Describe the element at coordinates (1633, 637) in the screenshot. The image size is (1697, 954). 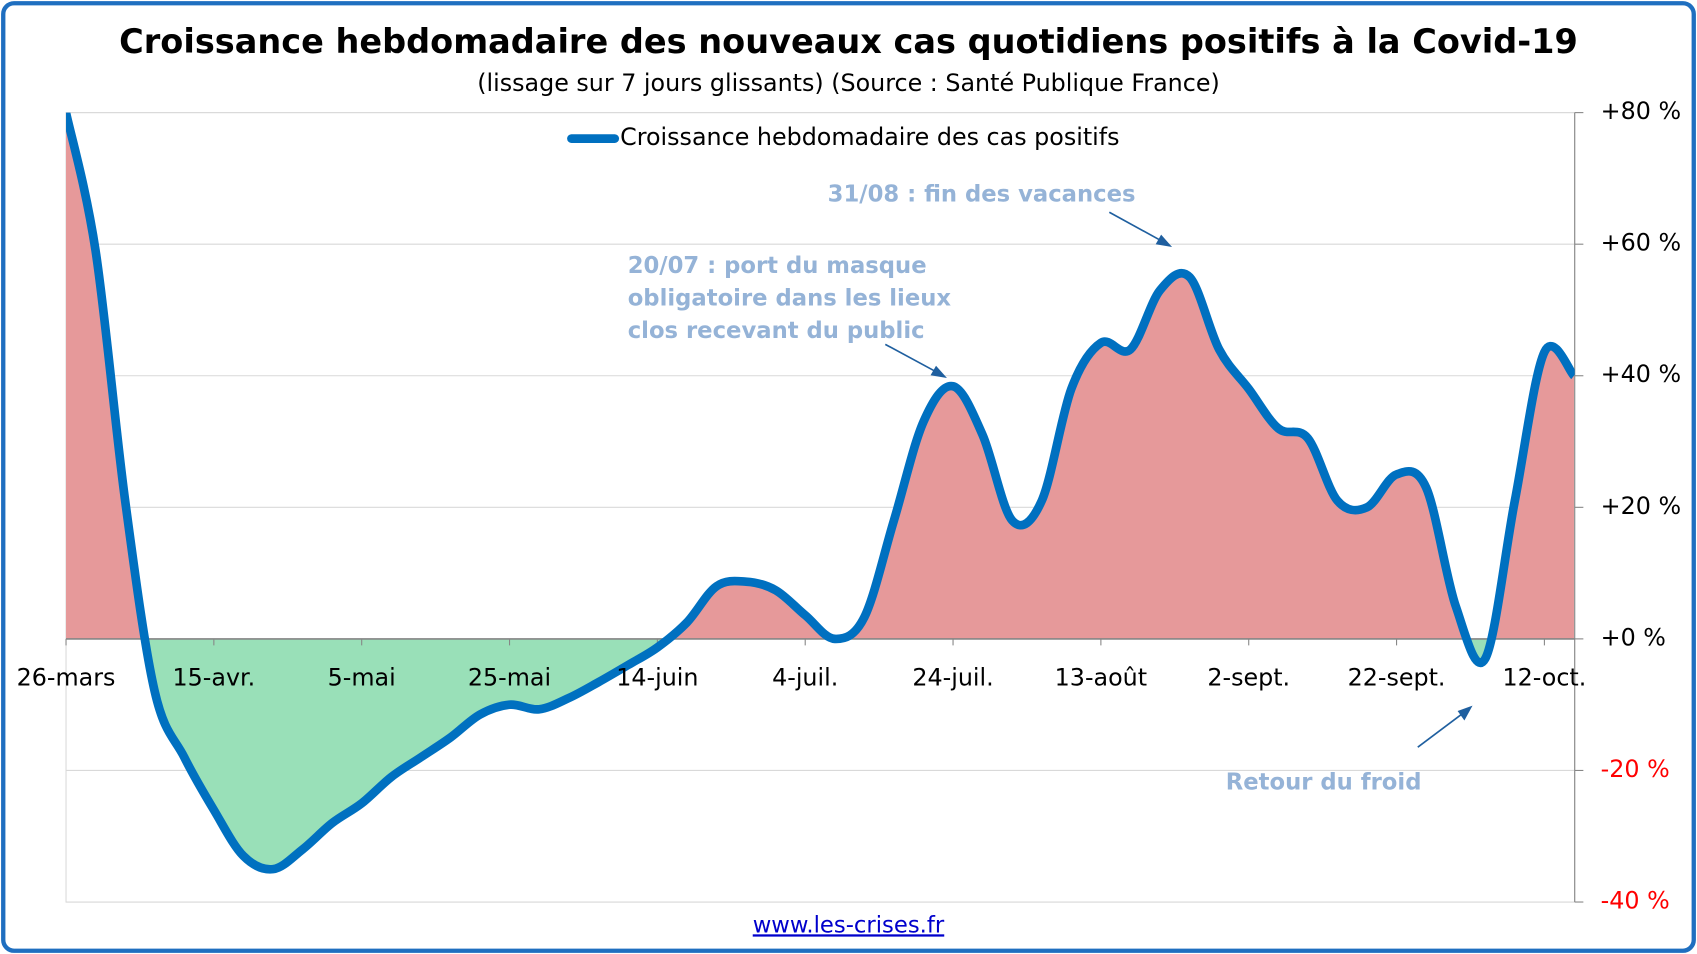
I see `y-tick-label: +0 %` at that location.